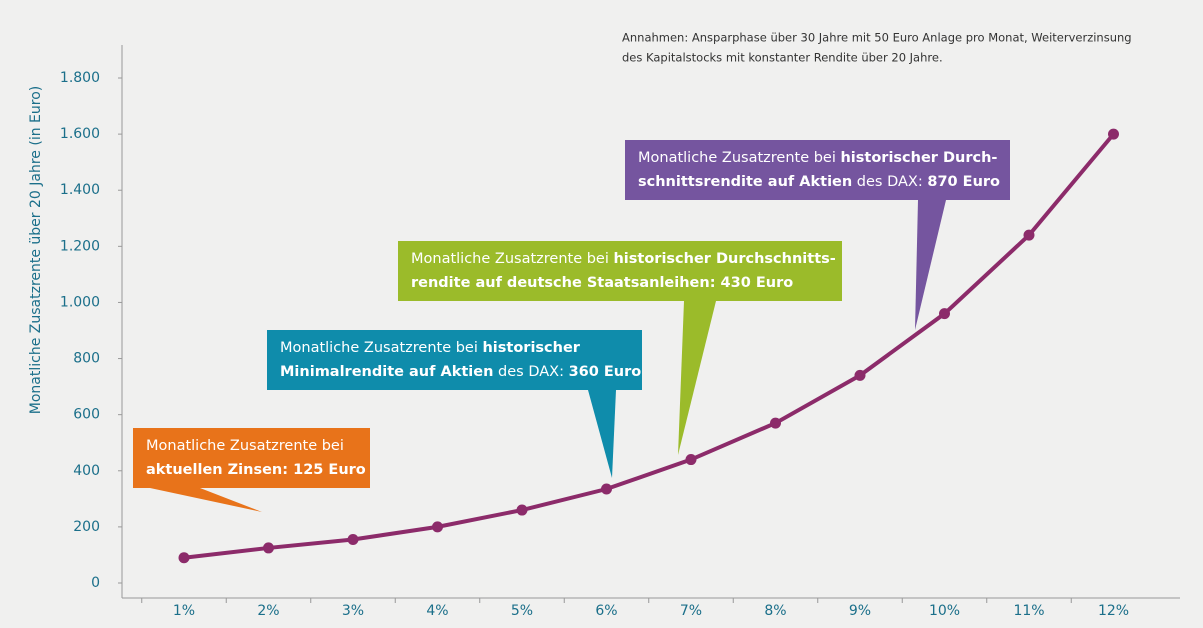 The height and width of the screenshot is (628, 1203). What do you see at coordinates (86, 527) in the screenshot?
I see `y-tick-label: 200` at bounding box center [86, 527].